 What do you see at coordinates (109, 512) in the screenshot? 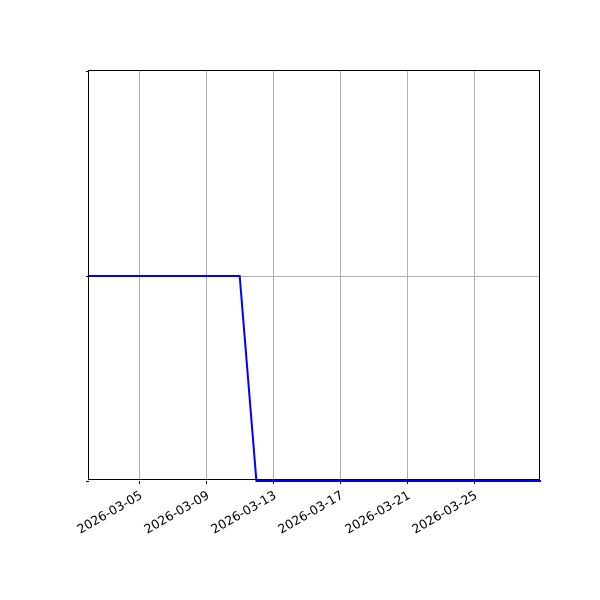
I see `x-tick-label: 2026-03-05` at bounding box center [109, 512].